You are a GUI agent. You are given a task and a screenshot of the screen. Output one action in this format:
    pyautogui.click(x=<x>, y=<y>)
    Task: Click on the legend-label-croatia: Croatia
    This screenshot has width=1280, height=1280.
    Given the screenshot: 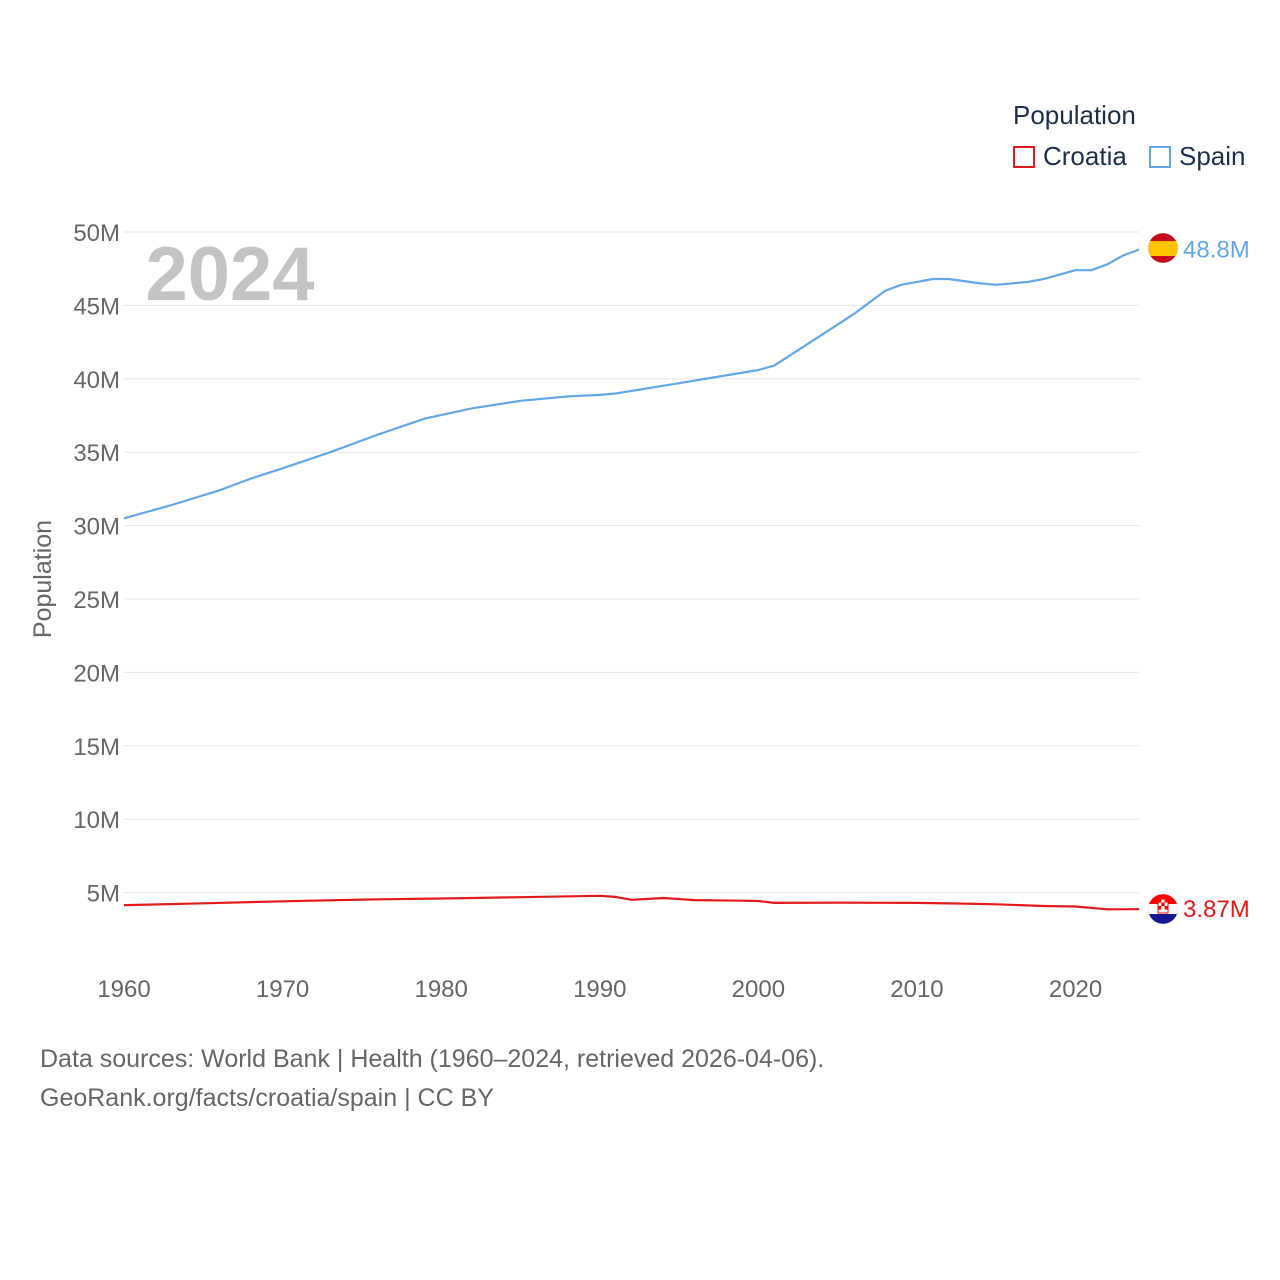 What is the action you would take?
    pyautogui.click(x=1085, y=156)
    